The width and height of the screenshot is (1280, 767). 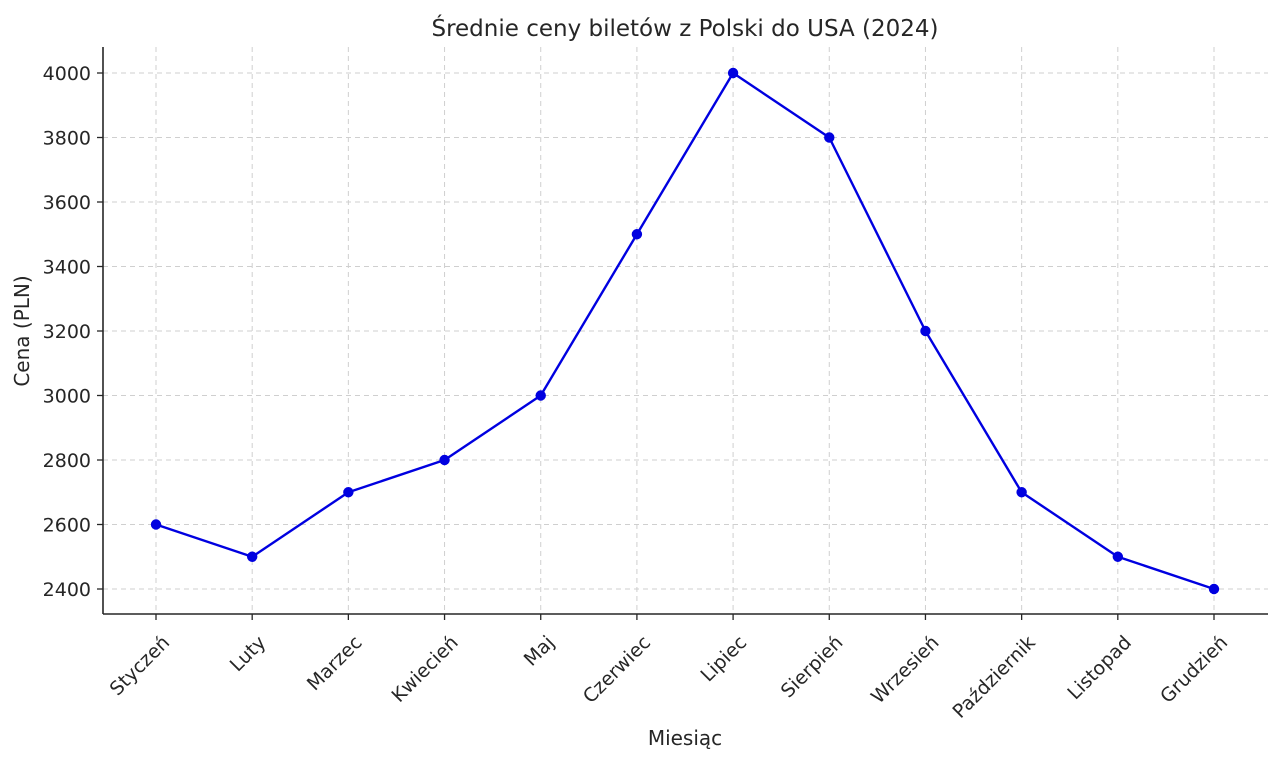 What do you see at coordinates (685, 738) in the screenshot?
I see `x-axis-title: Miesiąc` at bounding box center [685, 738].